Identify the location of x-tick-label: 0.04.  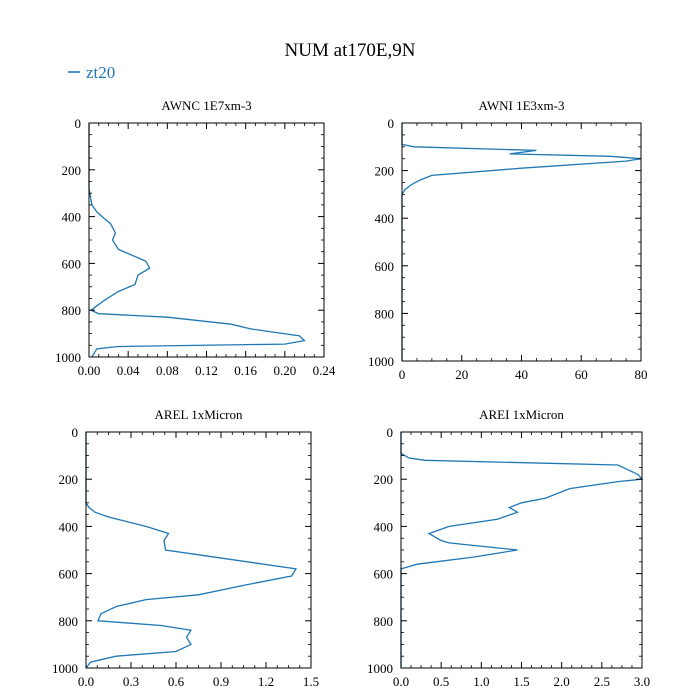
(128, 370).